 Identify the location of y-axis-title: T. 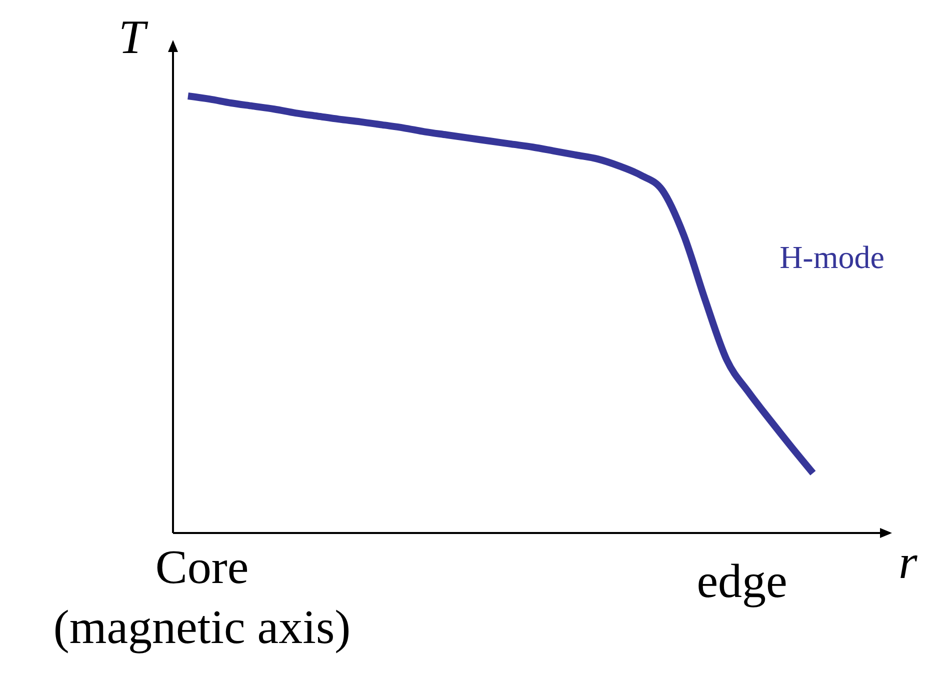
(133, 37).